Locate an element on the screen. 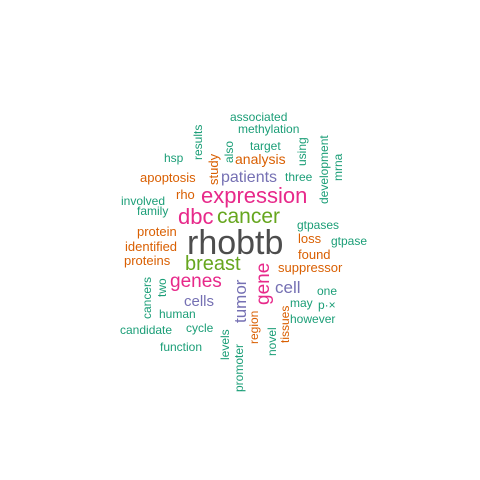 The height and width of the screenshot is (480, 480). word-levels: levels is located at coordinates (225, 344).